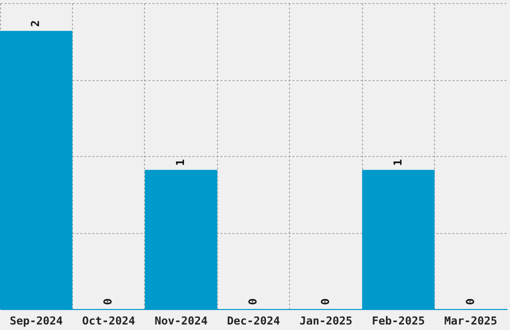  I want to click on x-tick-label: Dec-2024, so click(253, 321).